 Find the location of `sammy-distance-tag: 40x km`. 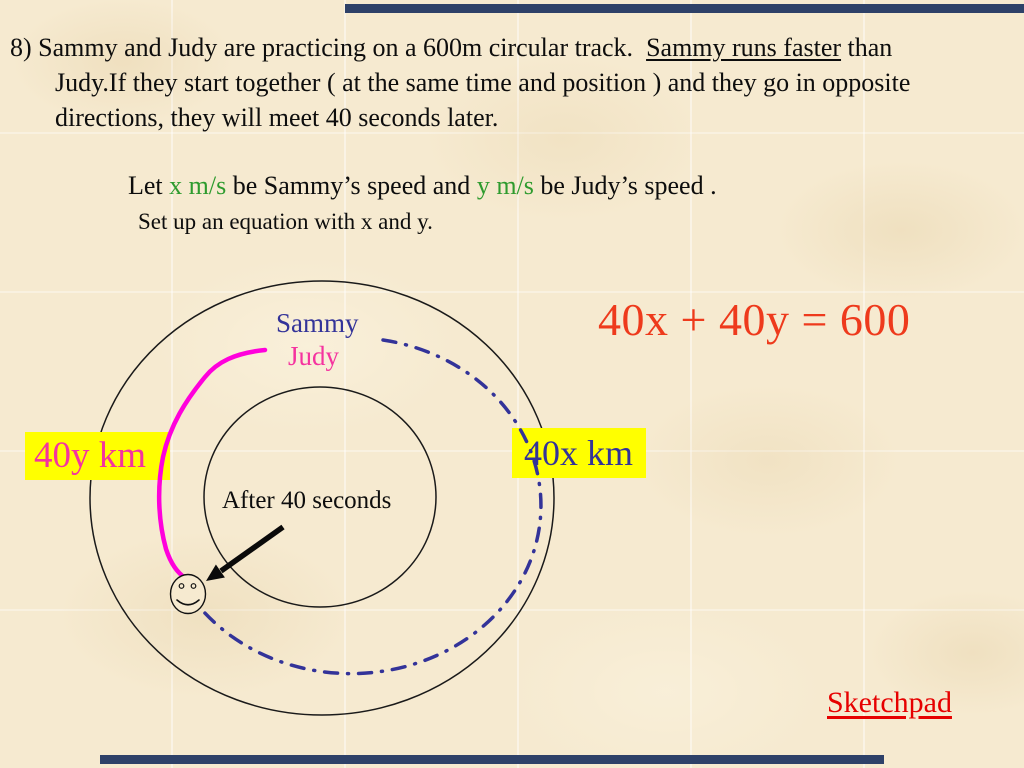

sammy-distance-tag: 40x km is located at coordinates (579, 453).